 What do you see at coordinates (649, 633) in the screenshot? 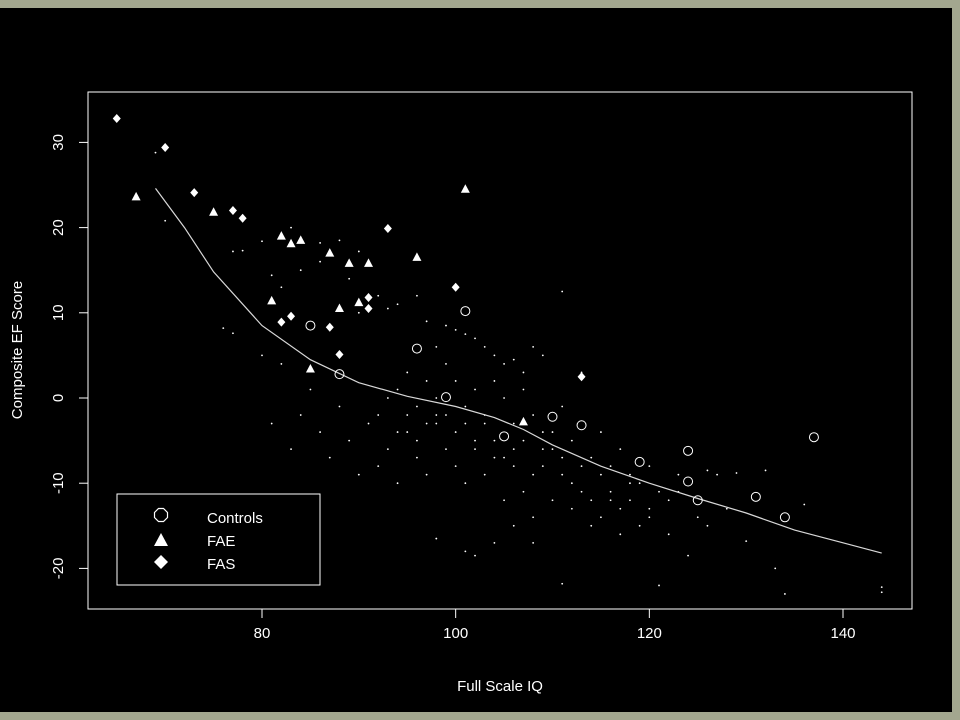
I see `x-tick-label: 120` at bounding box center [649, 633].